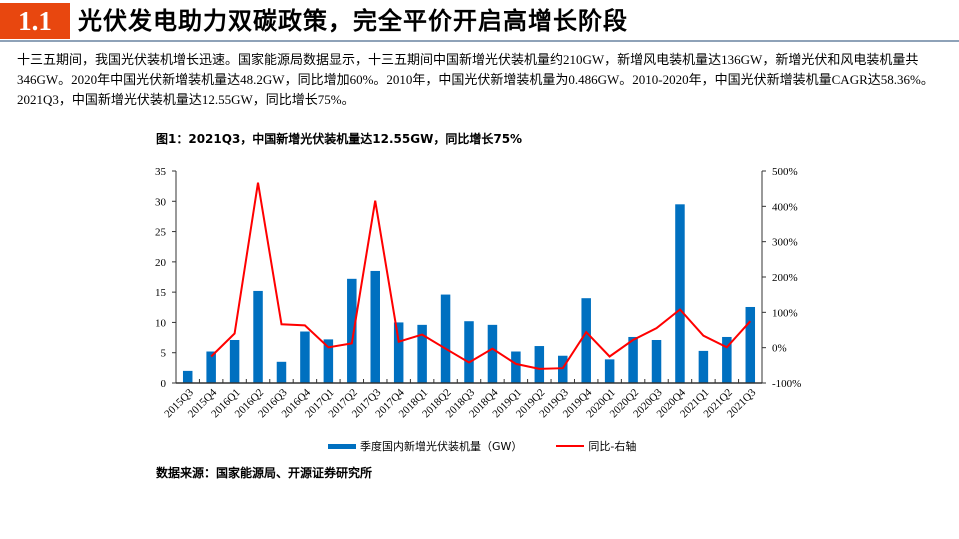 The height and width of the screenshot is (539, 959). What do you see at coordinates (441, 446) in the screenshot?
I see `legend-bar-label: 季度国内新增光伏装机量（GW）` at bounding box center [441, 446].